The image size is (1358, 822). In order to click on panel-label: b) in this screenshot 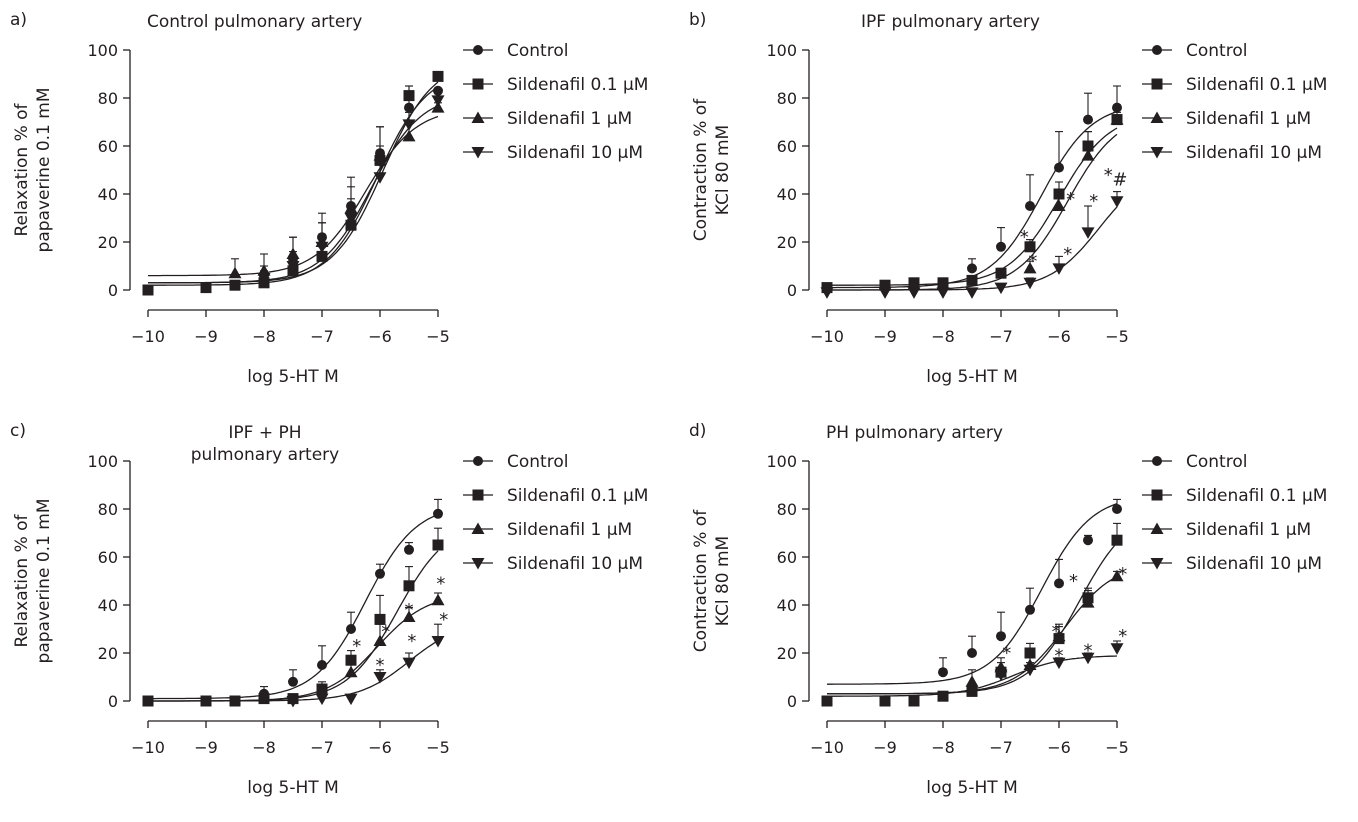, I will do `click(697, 20)`.